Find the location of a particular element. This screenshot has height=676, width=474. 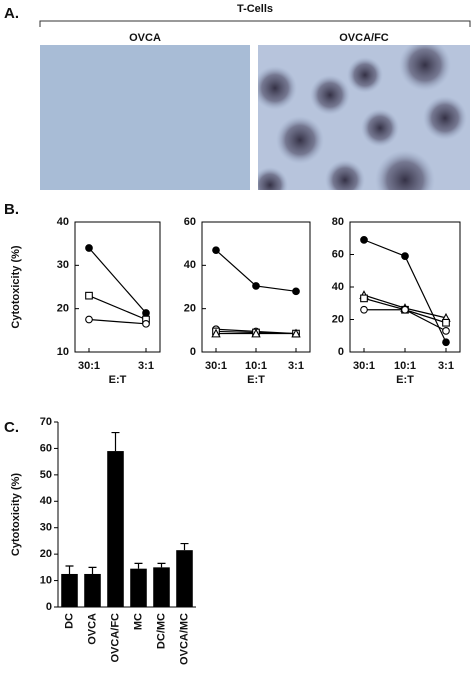

y-tick-label: 70 is located at coordinates (46, 422).